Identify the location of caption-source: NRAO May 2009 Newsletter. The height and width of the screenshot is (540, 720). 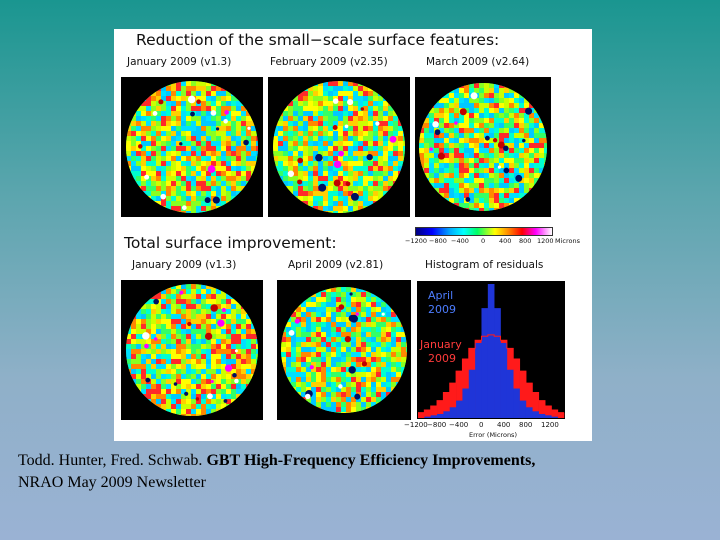
(112, 482).